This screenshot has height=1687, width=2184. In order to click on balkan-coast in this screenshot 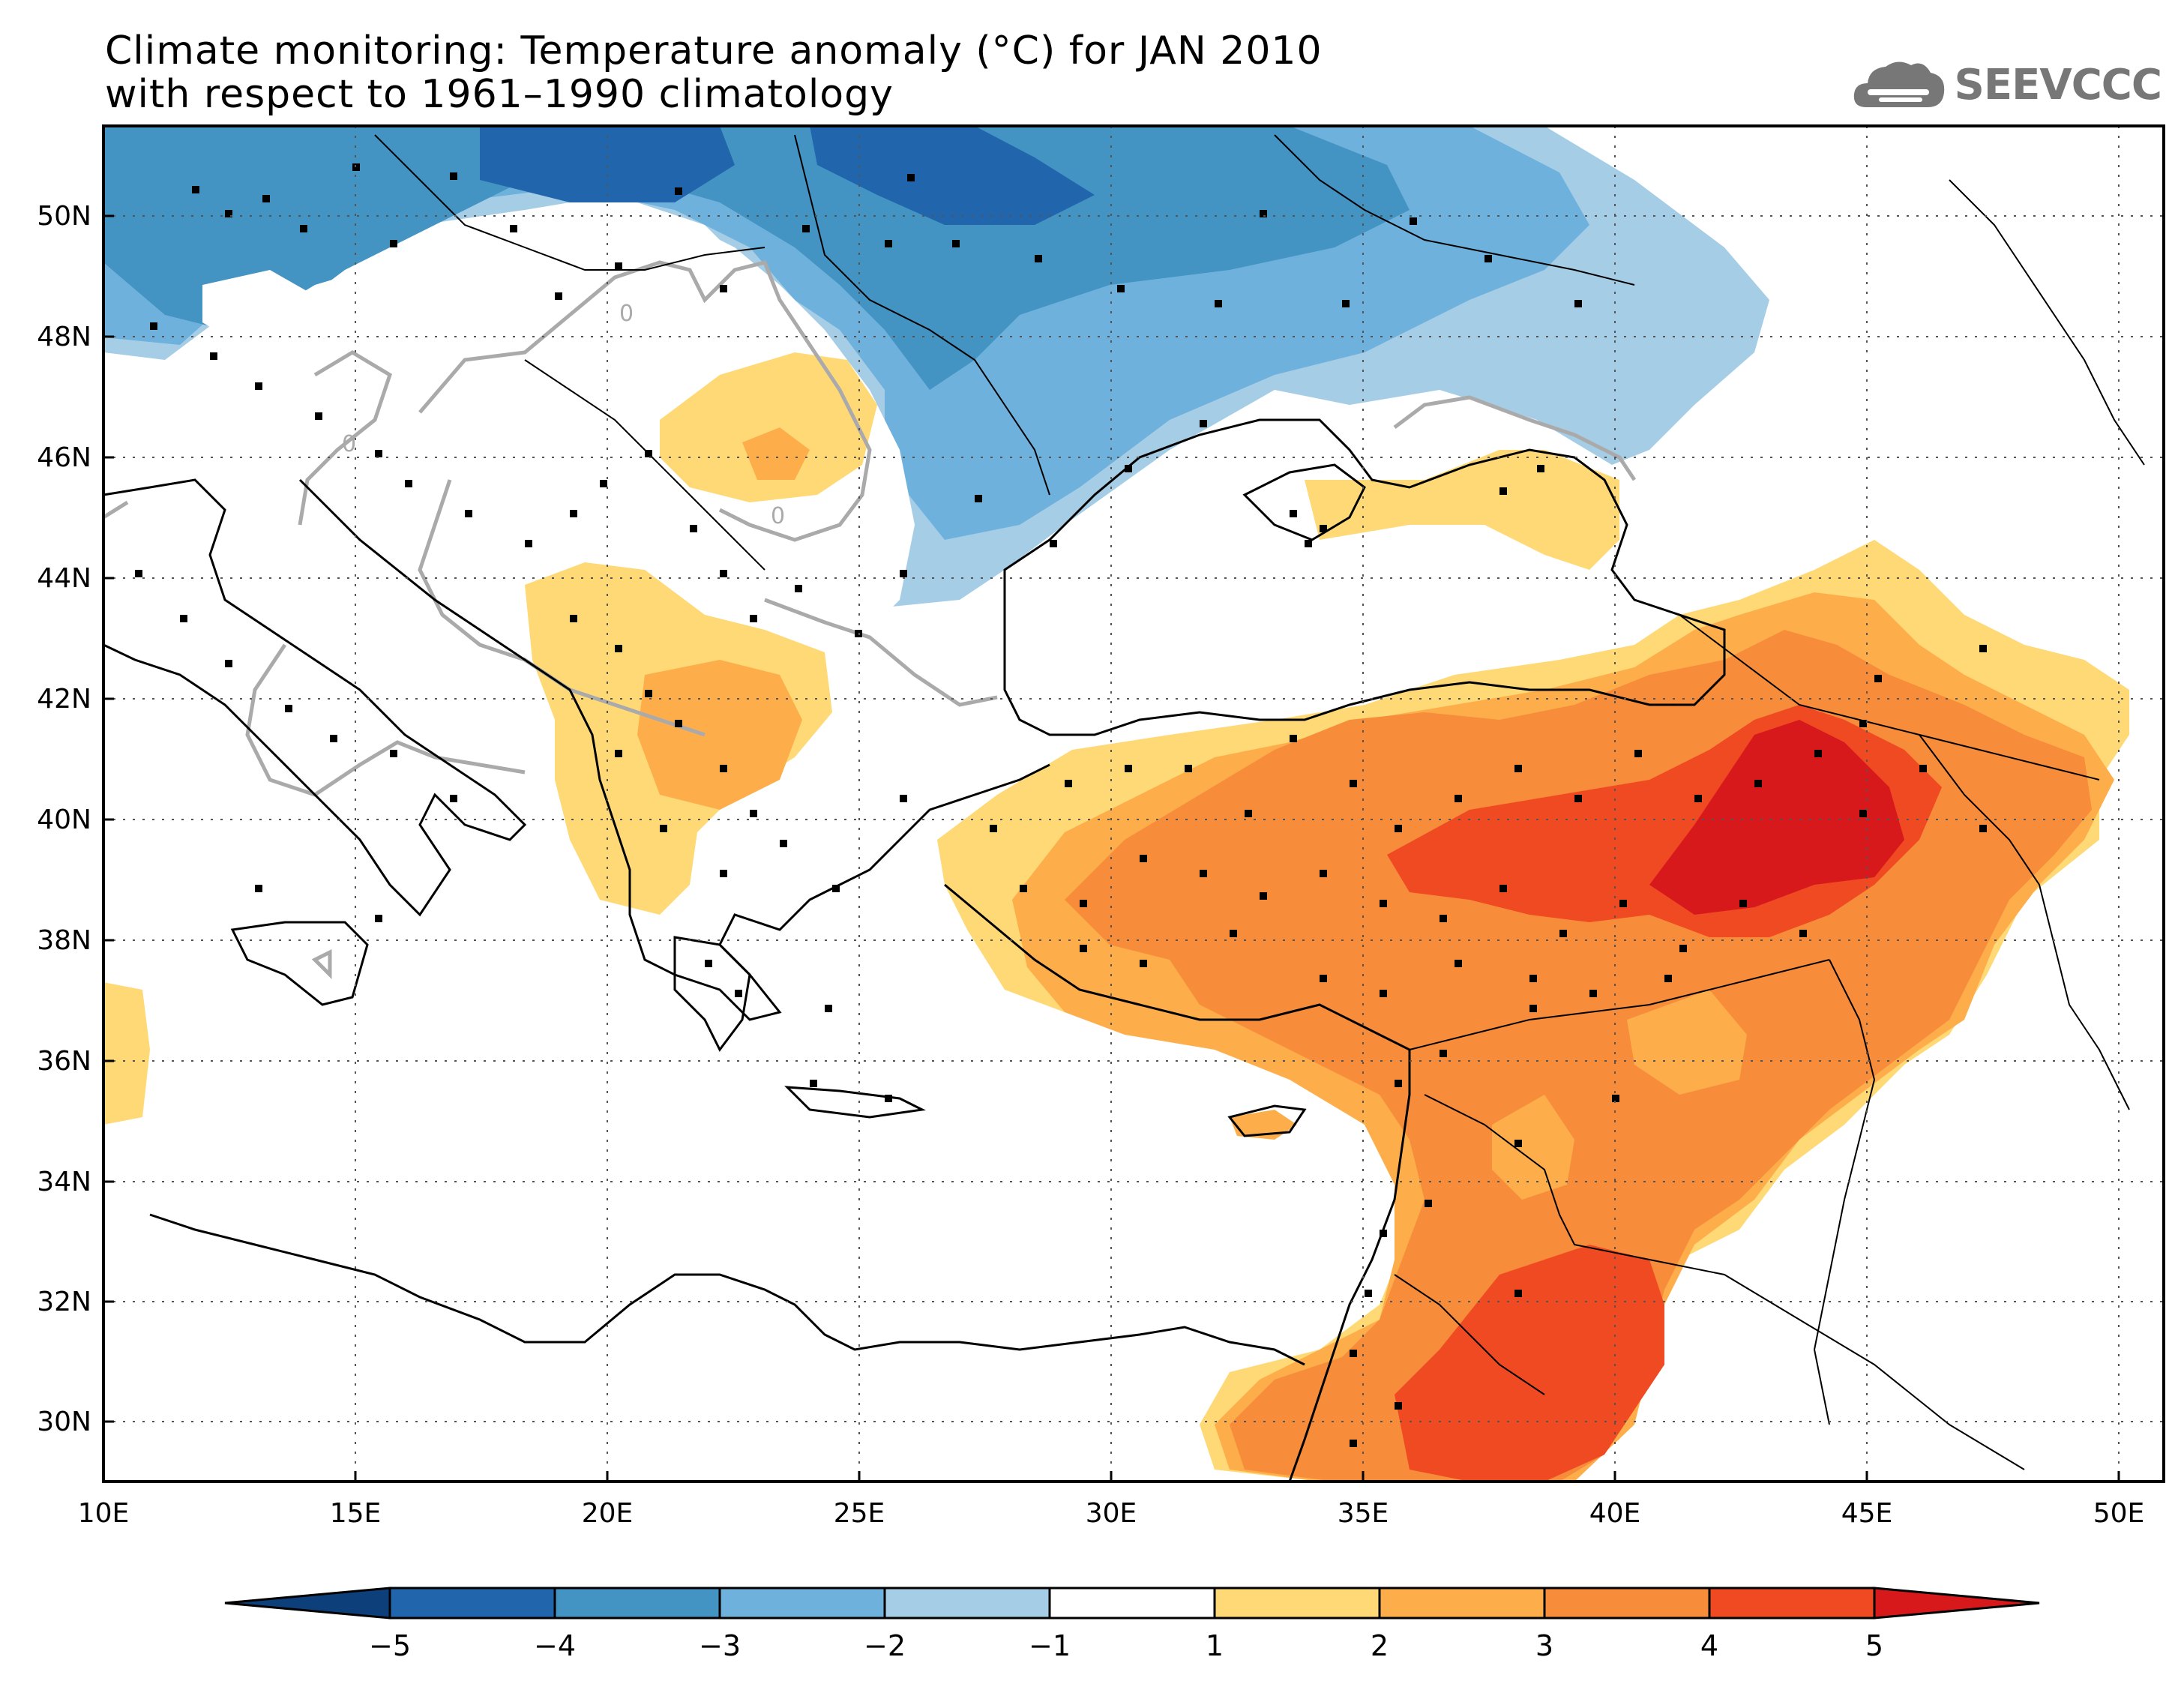, I will do `click(674, 749)`.